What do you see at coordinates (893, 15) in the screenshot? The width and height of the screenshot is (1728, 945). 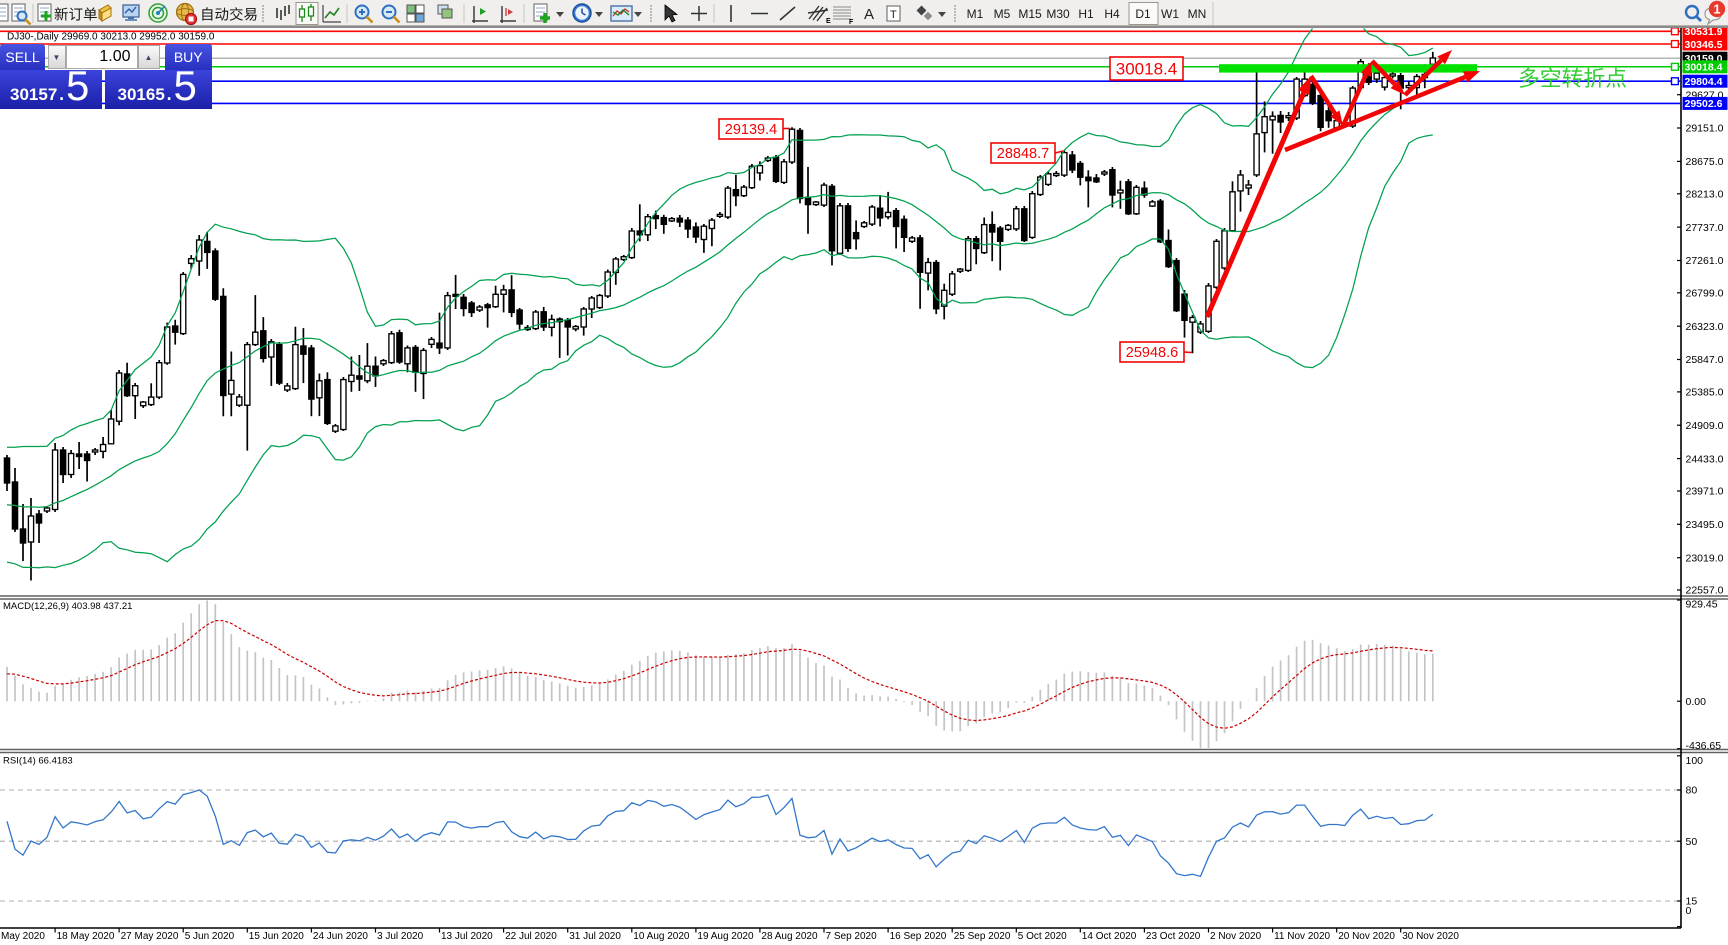 I see `svg-text: T` at bounding box center [893, 15].